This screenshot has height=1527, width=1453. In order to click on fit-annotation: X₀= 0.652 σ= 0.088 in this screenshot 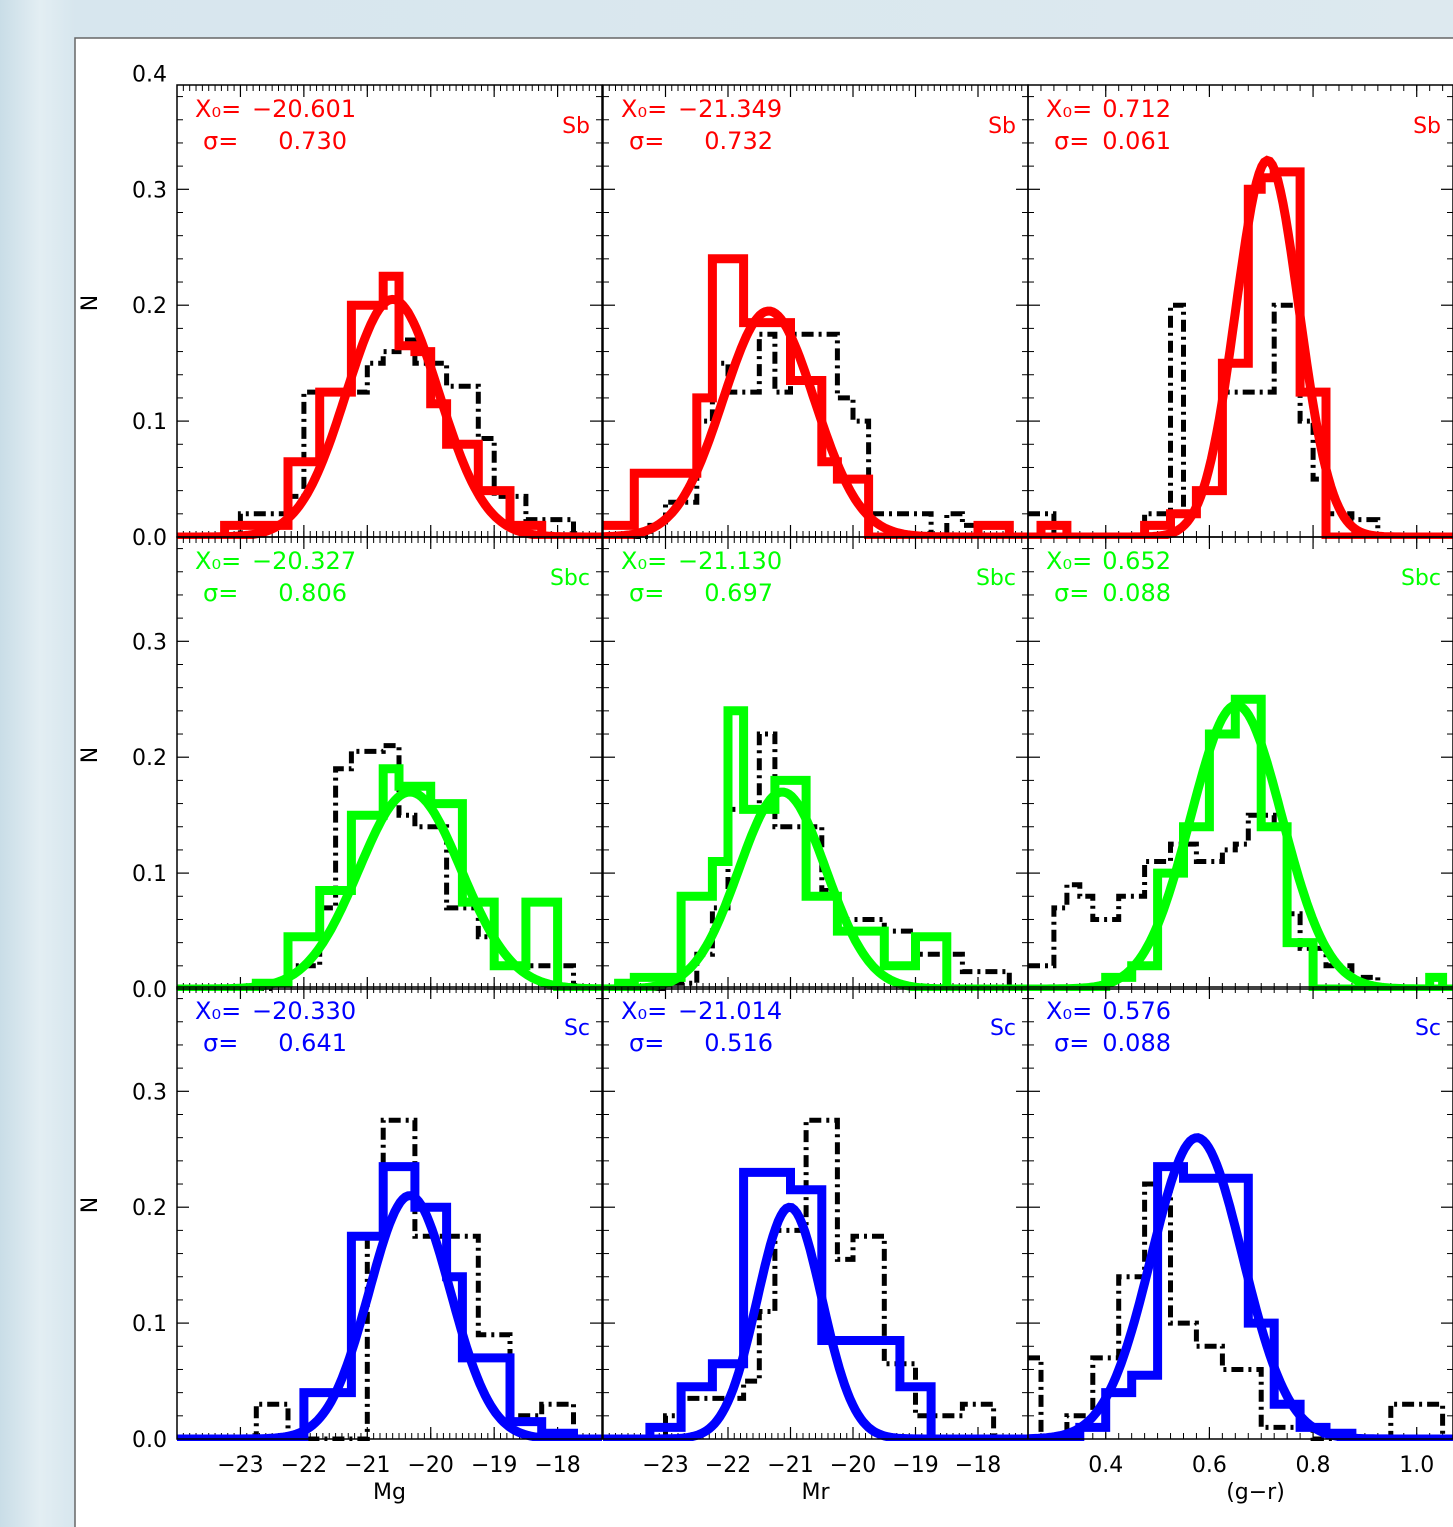, I will do `click(1108, 577)`.